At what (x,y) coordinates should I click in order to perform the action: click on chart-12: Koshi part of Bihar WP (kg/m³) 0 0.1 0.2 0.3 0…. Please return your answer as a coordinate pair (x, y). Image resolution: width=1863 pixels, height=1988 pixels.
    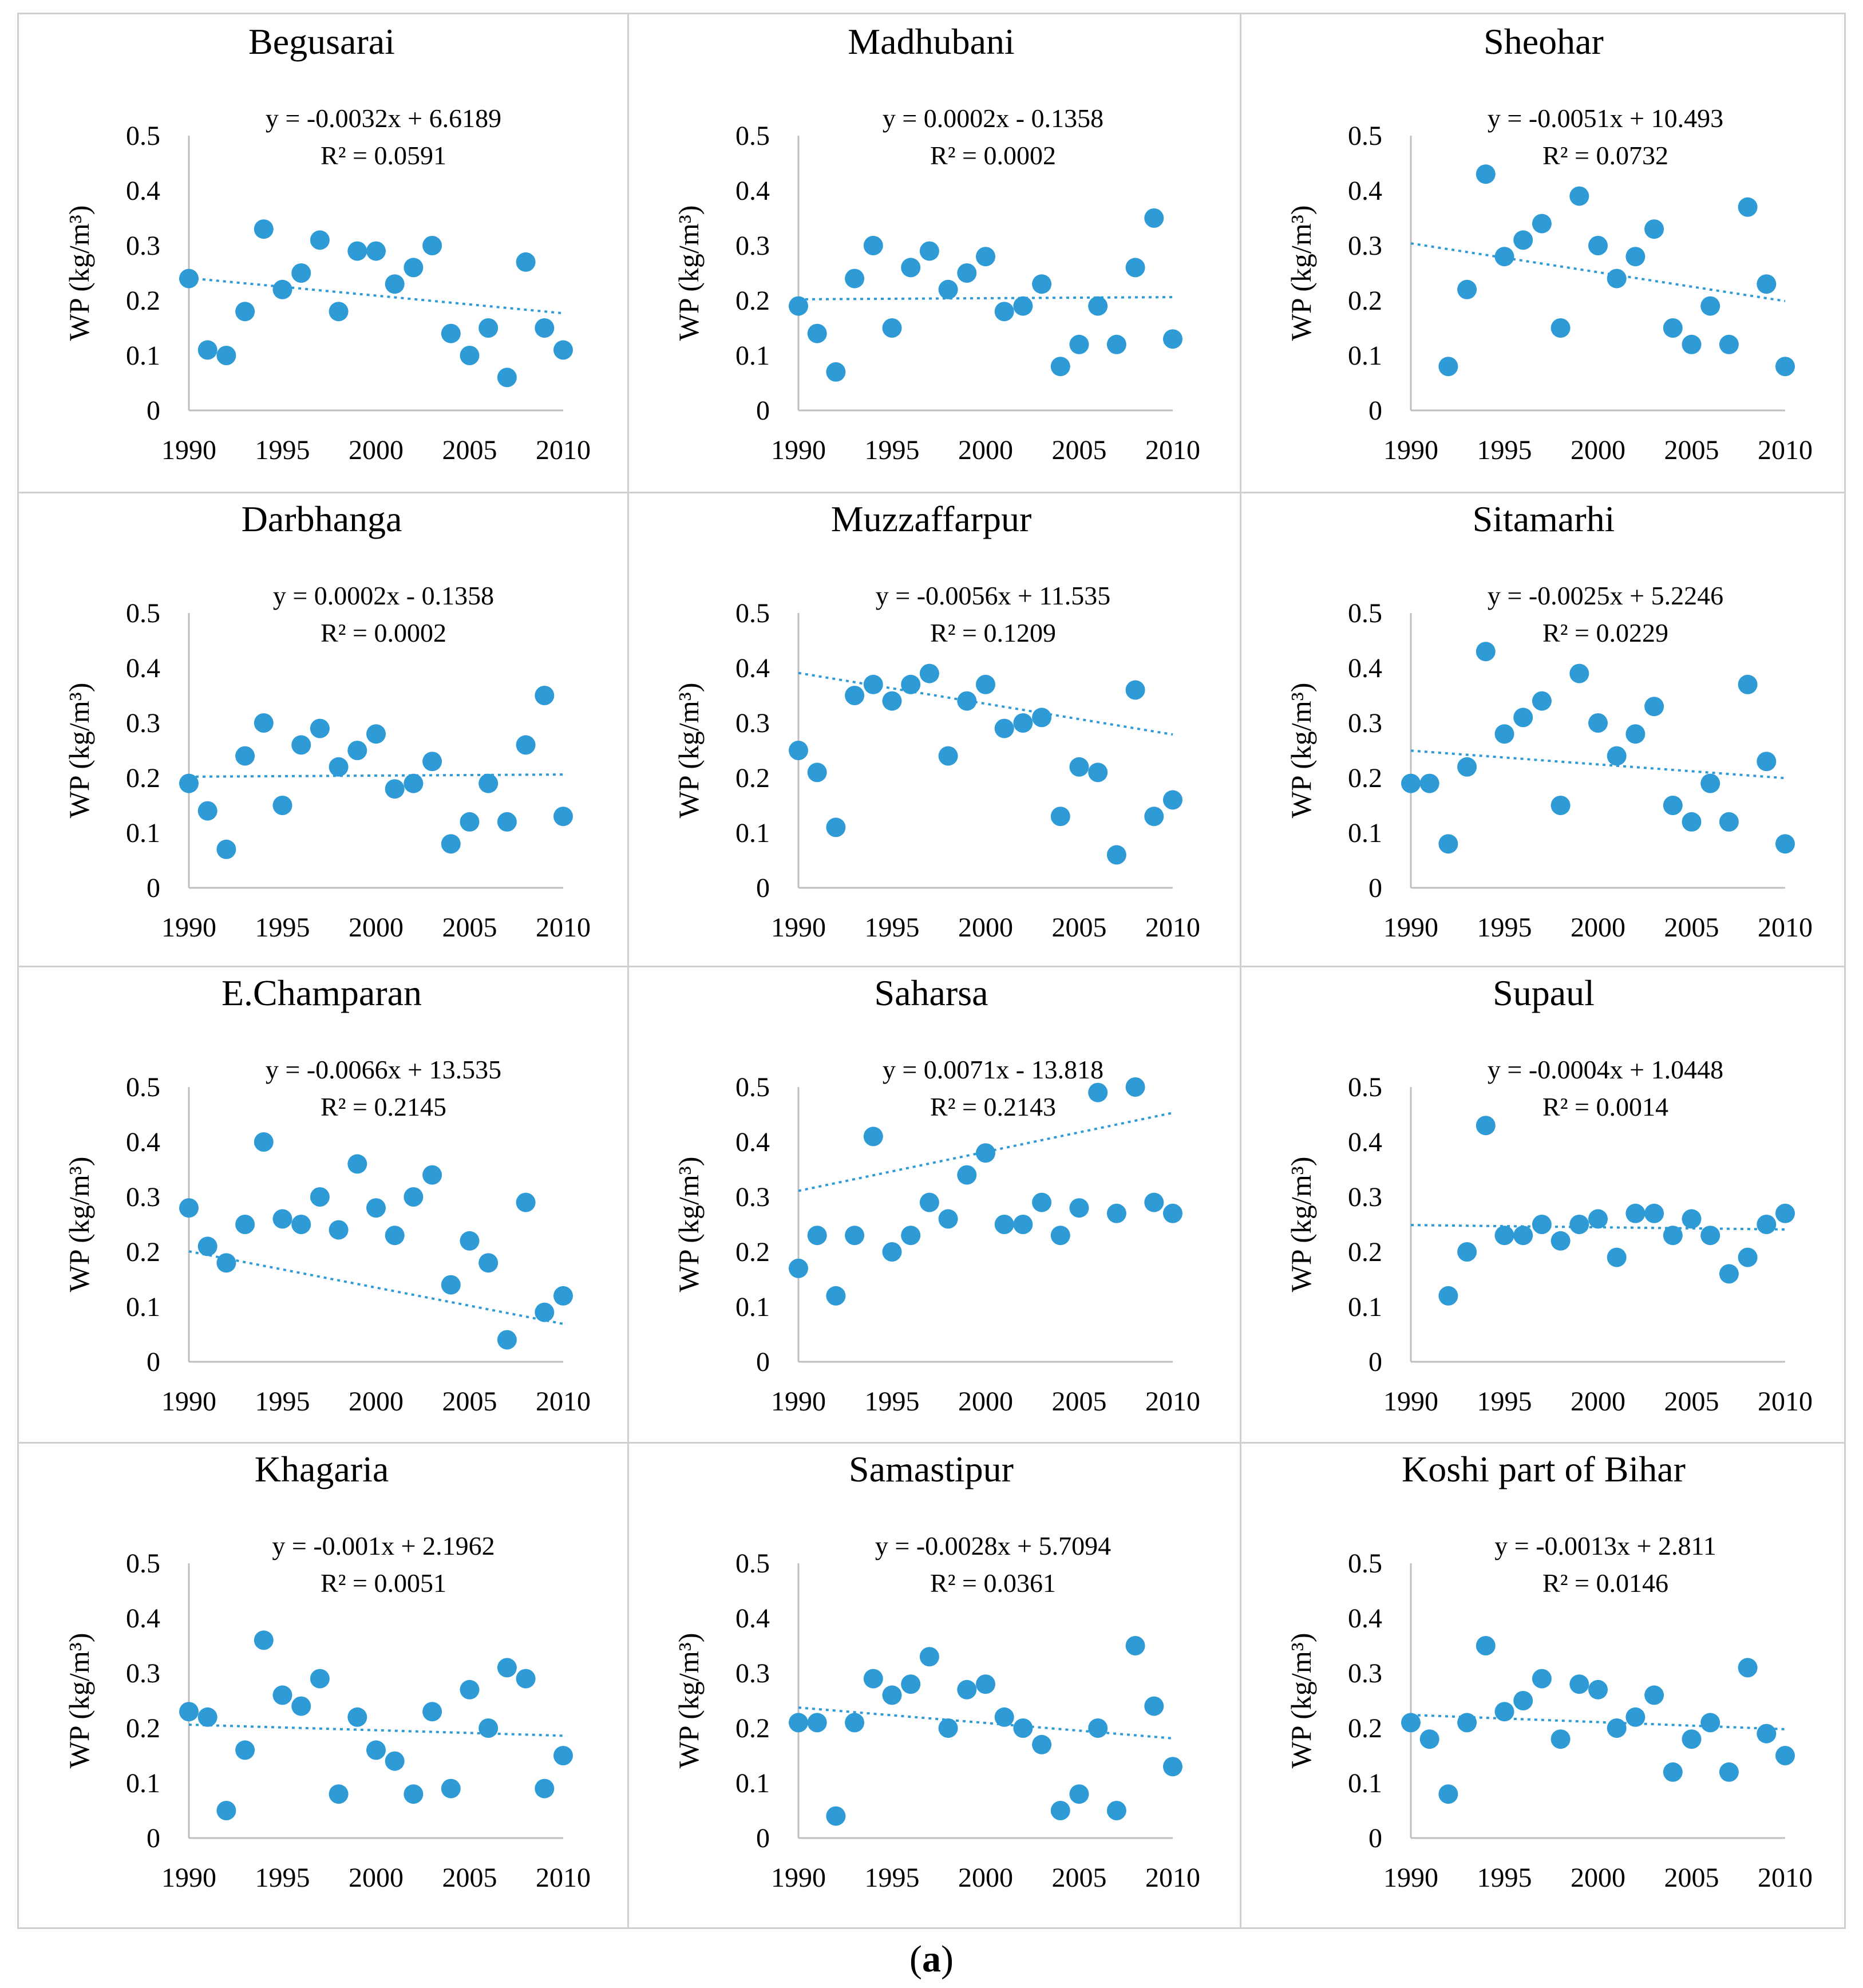
    Looking at the image, I should click on (1549, 1671).